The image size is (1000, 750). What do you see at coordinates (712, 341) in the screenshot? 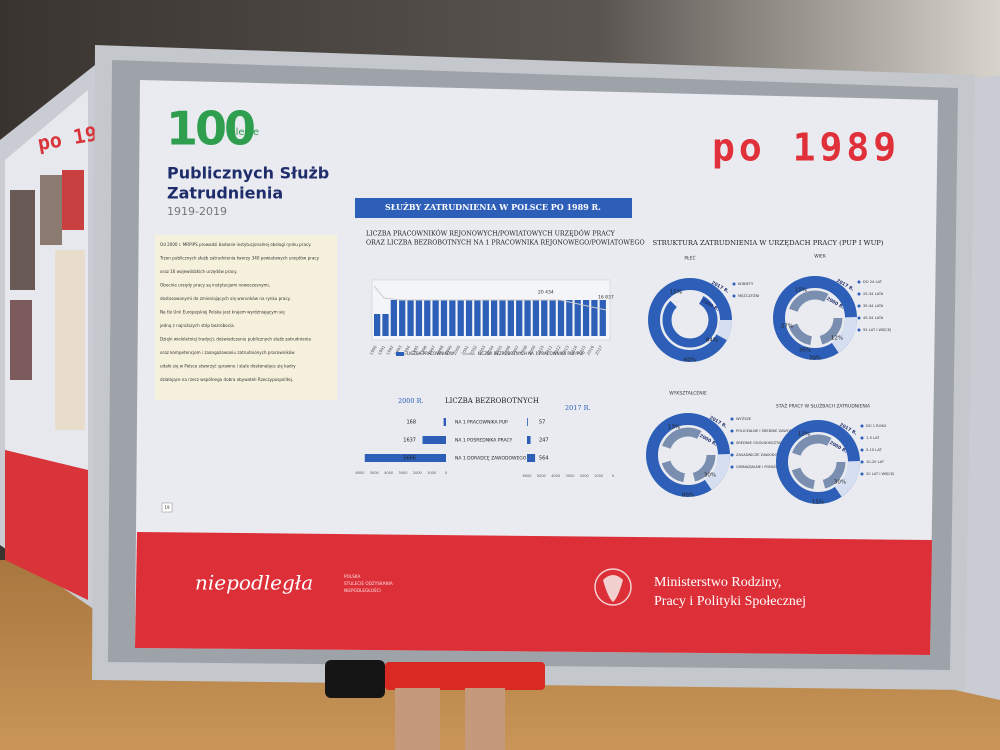
I see `donut-label: 84%` at bounding box center [712, 341].